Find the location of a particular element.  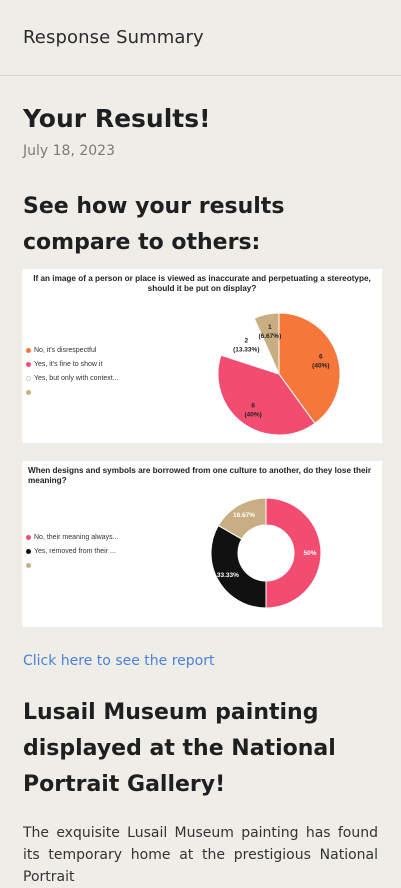

slice-percent-label: (13.33%) is located at coordinates (246, 350).